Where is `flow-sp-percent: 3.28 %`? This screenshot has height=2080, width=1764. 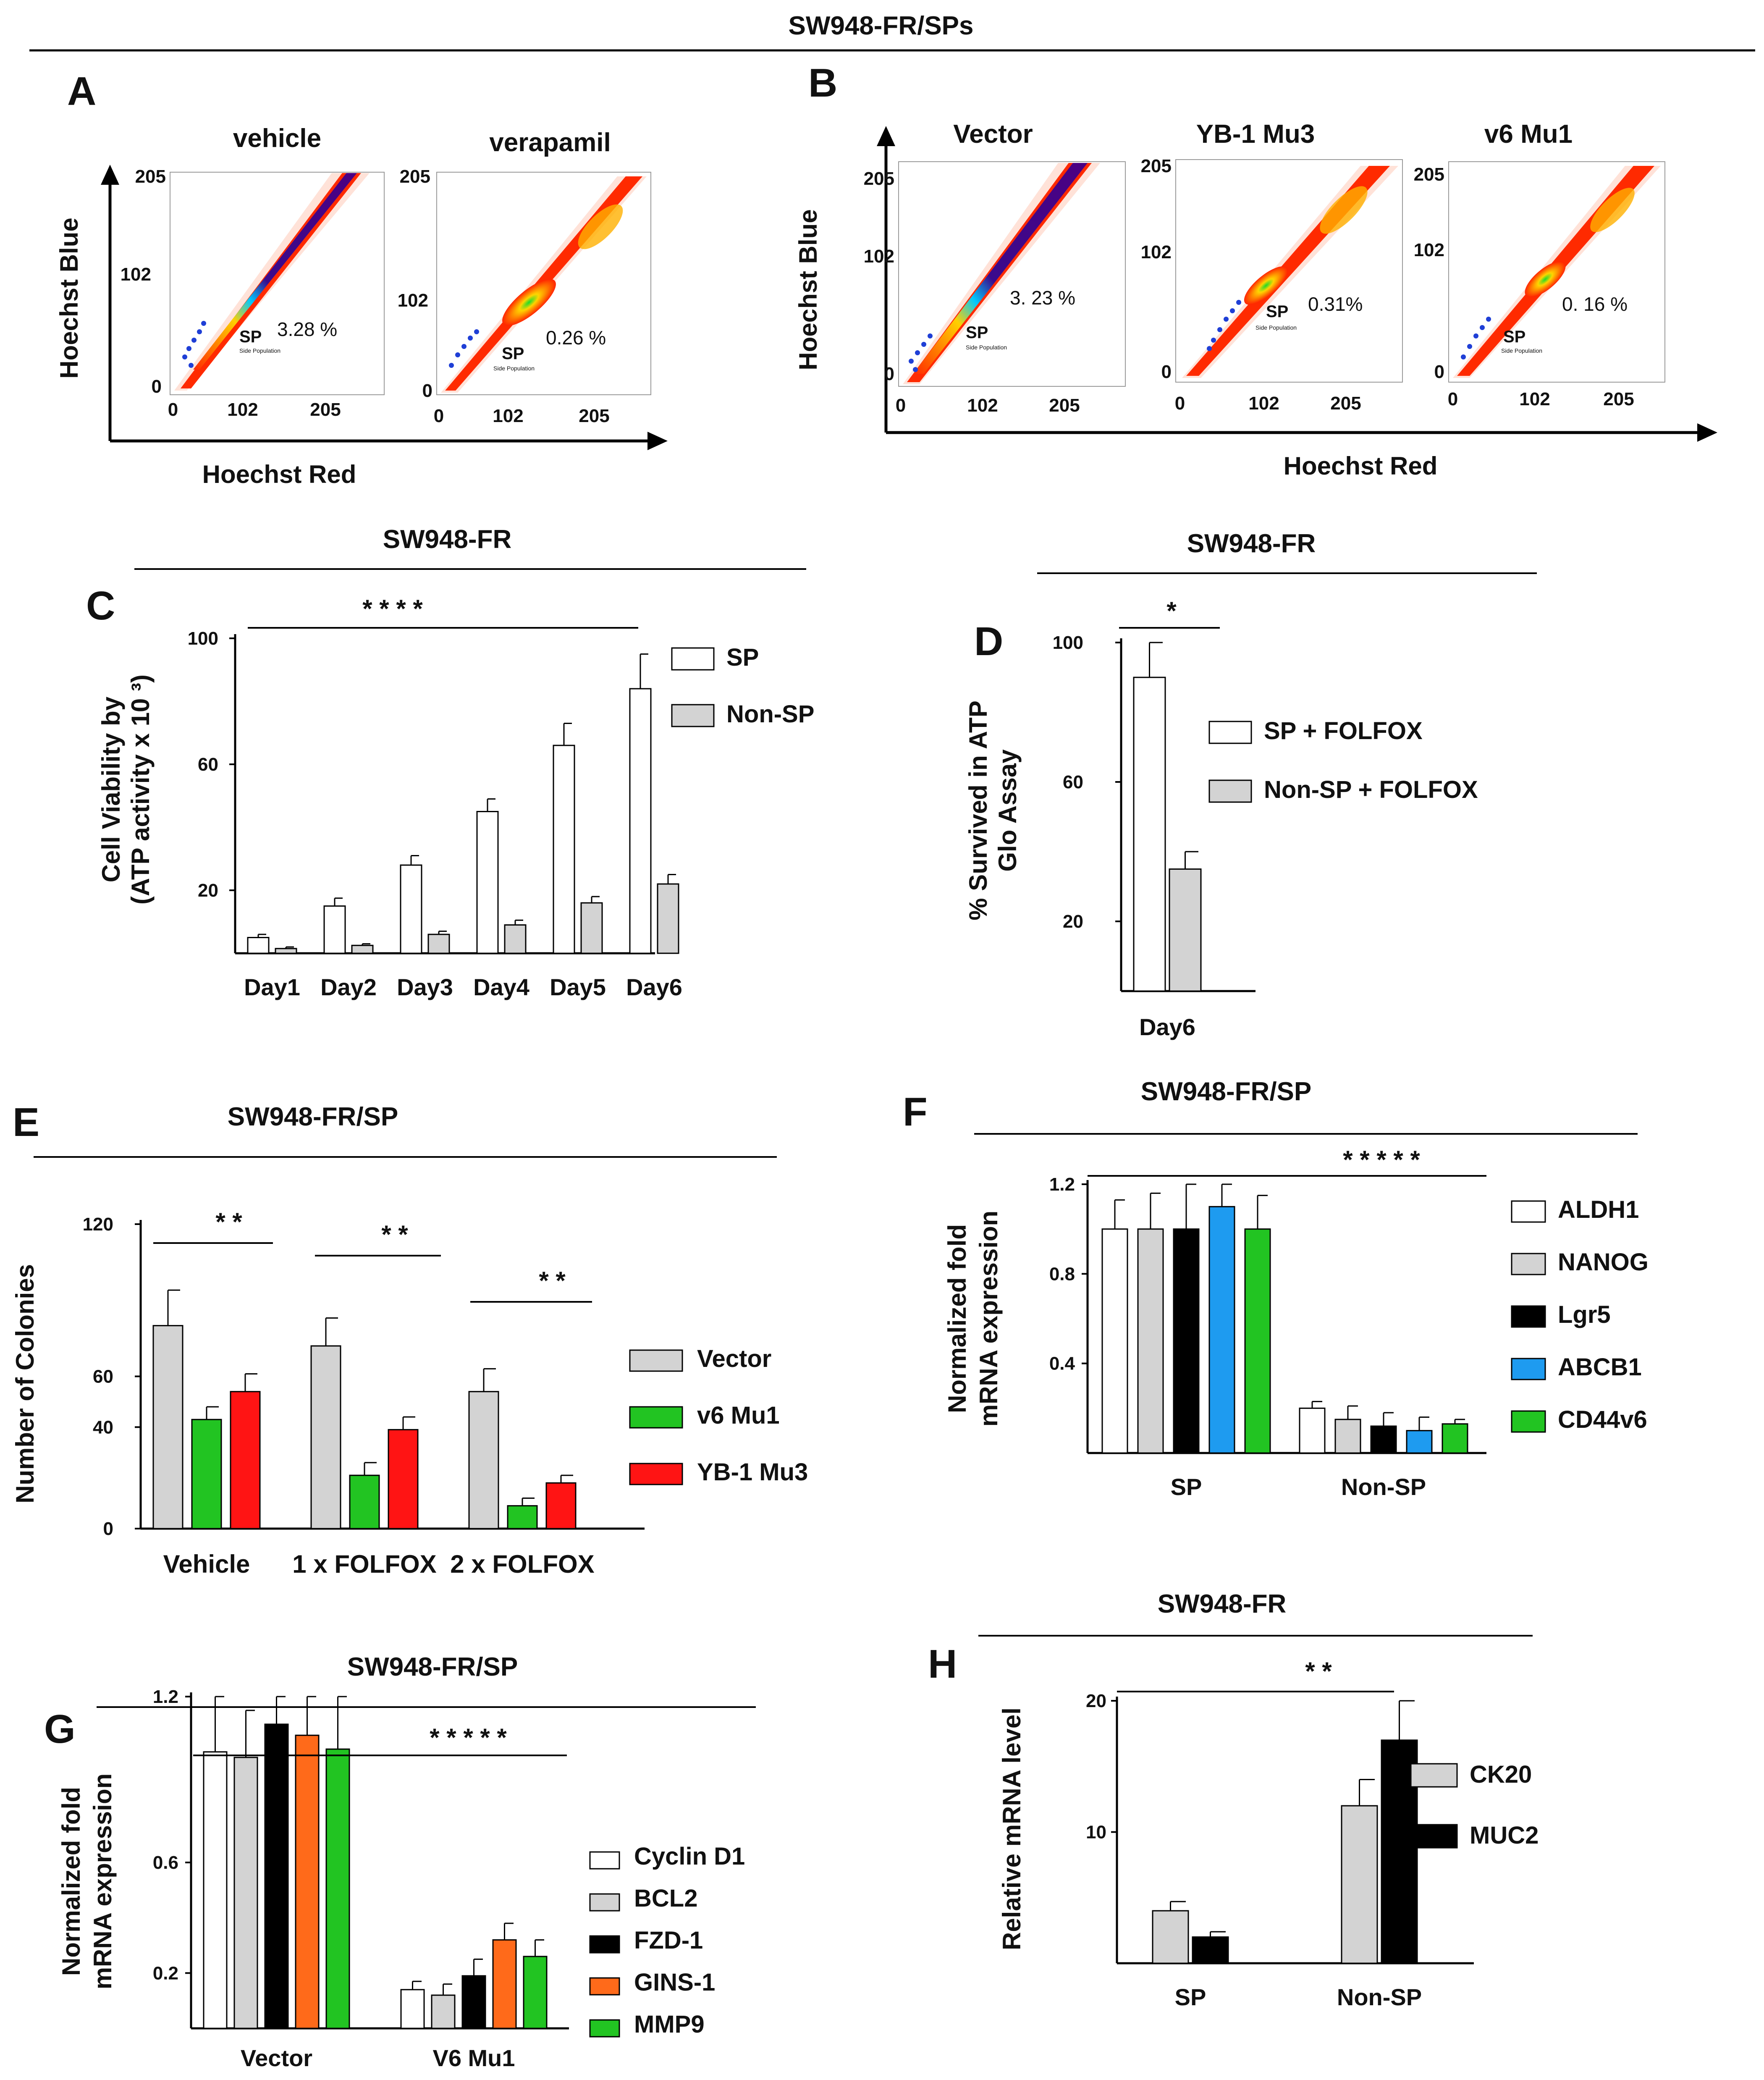
flow-sp-percent: 3.28 % is located at coordinates (307, 329).